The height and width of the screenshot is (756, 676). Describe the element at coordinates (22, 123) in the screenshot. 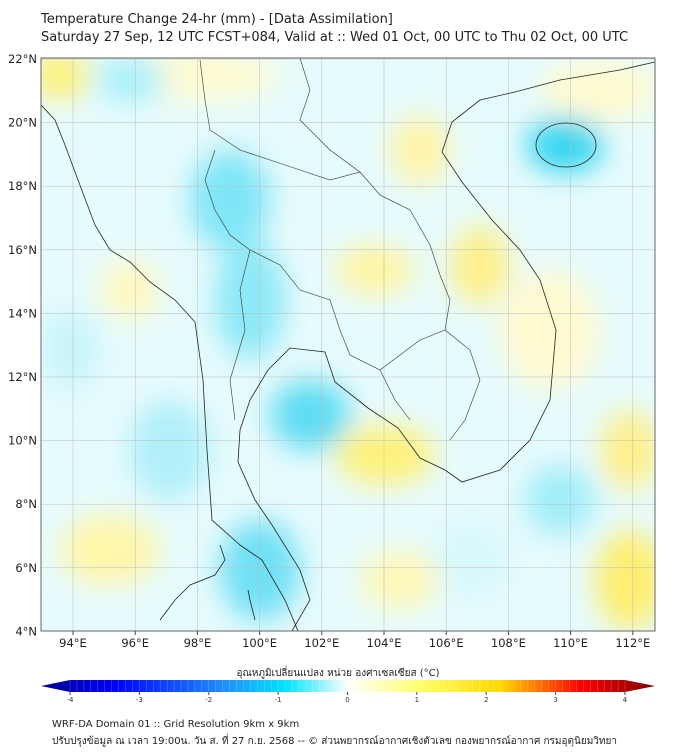

I see `lat-tick-label: 20°N` at that location.